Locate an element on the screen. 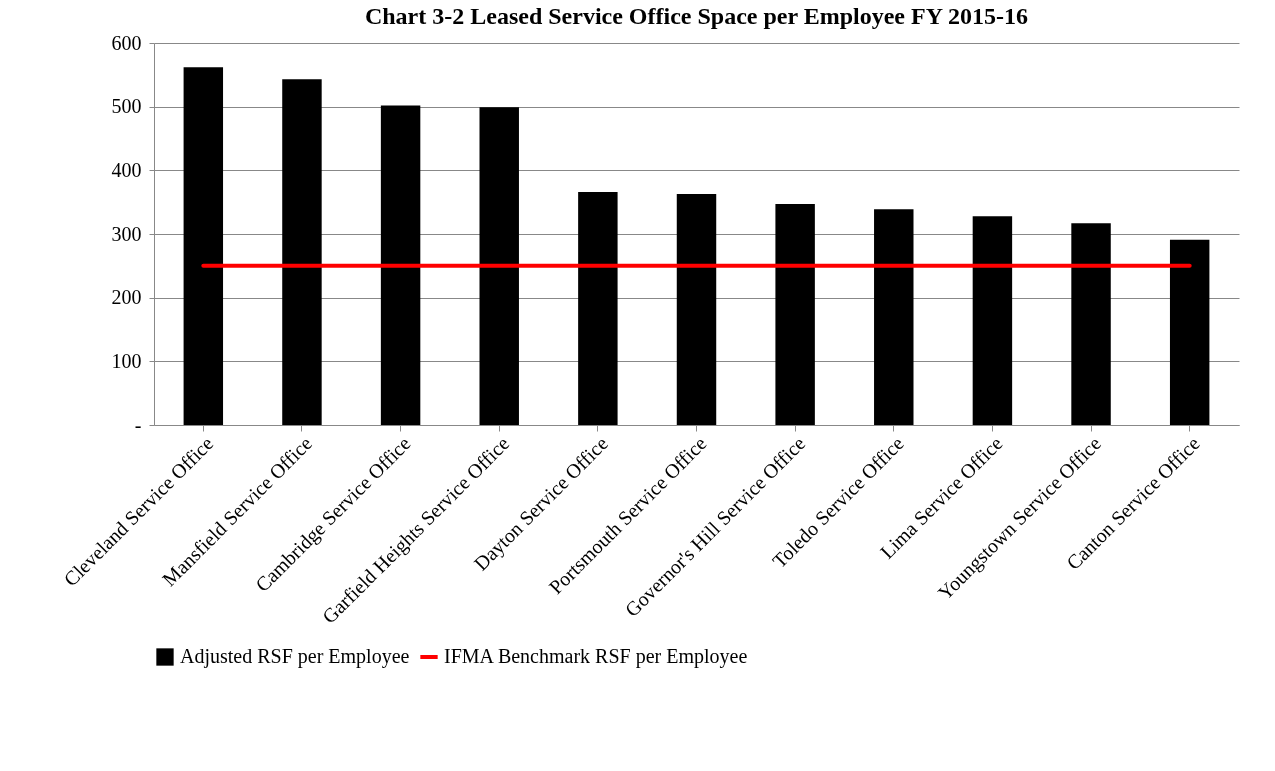  legend-label: Adjusted RSF per Employee is located at coordinates (295, 656).